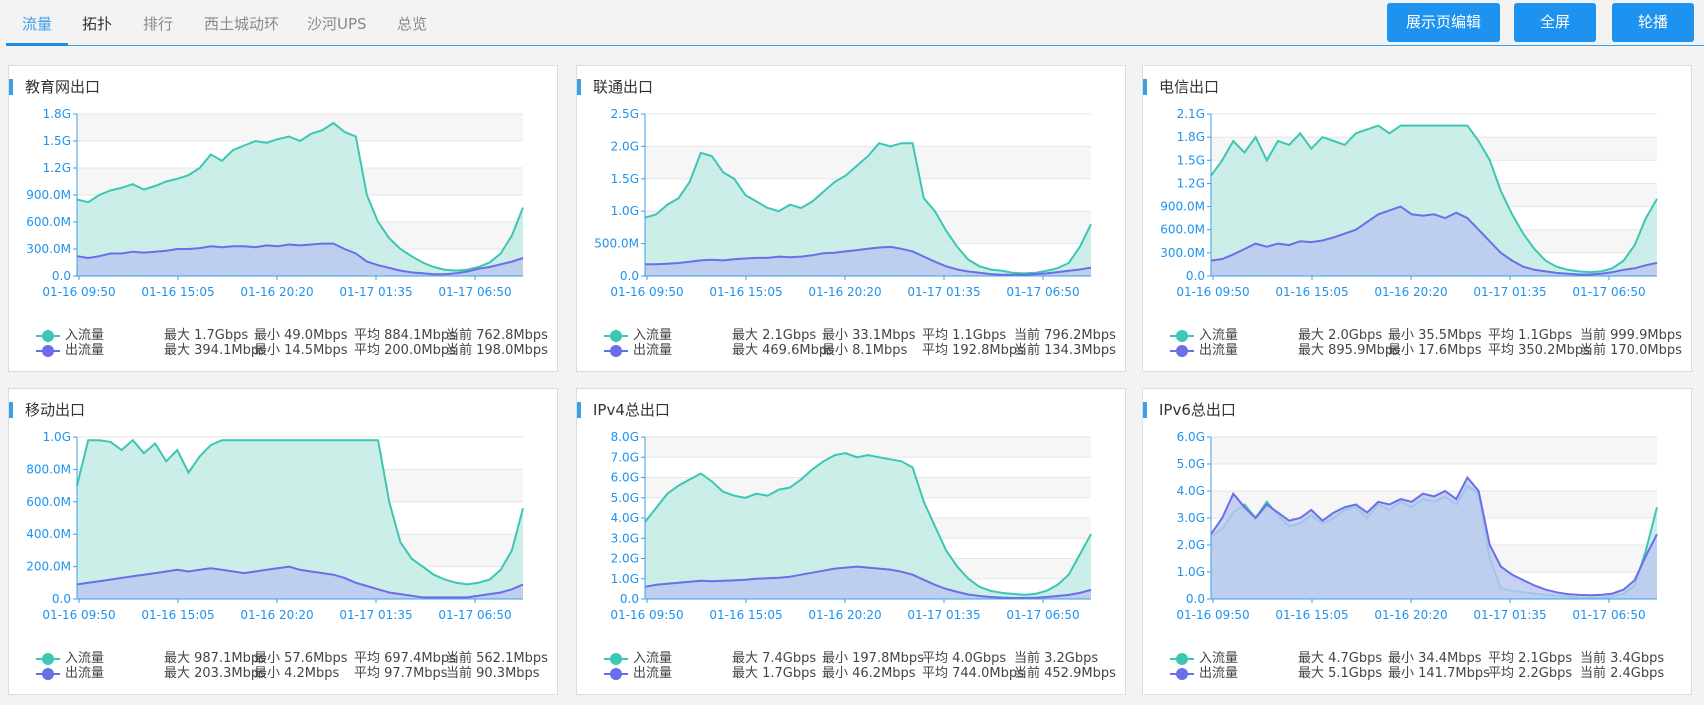  I want to click on tab-traffic: 流量, so click(37, 23).